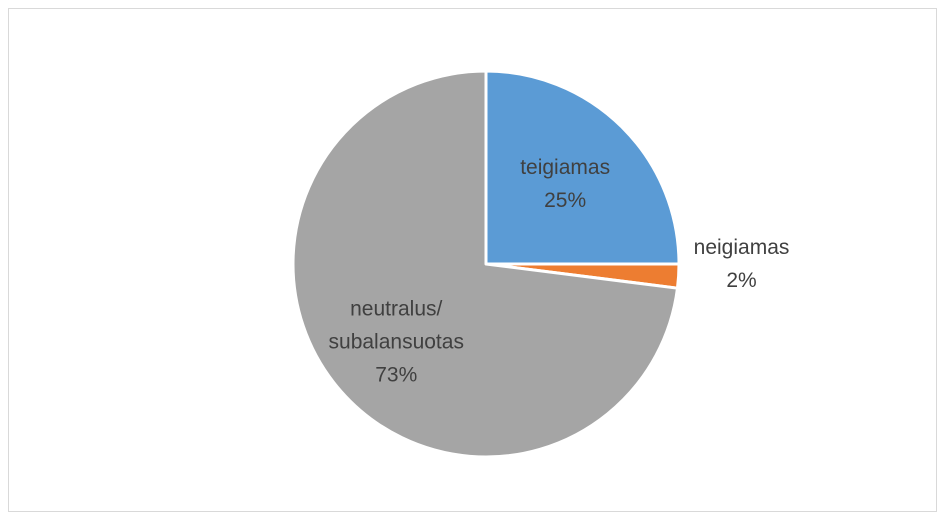 The image size is (948, 514). What do you see at coordinates (396, 309) in the screenshot?
I see `pie-label-neutralus-subalansuotas: neutralus/` at bounding box center [396, 309].